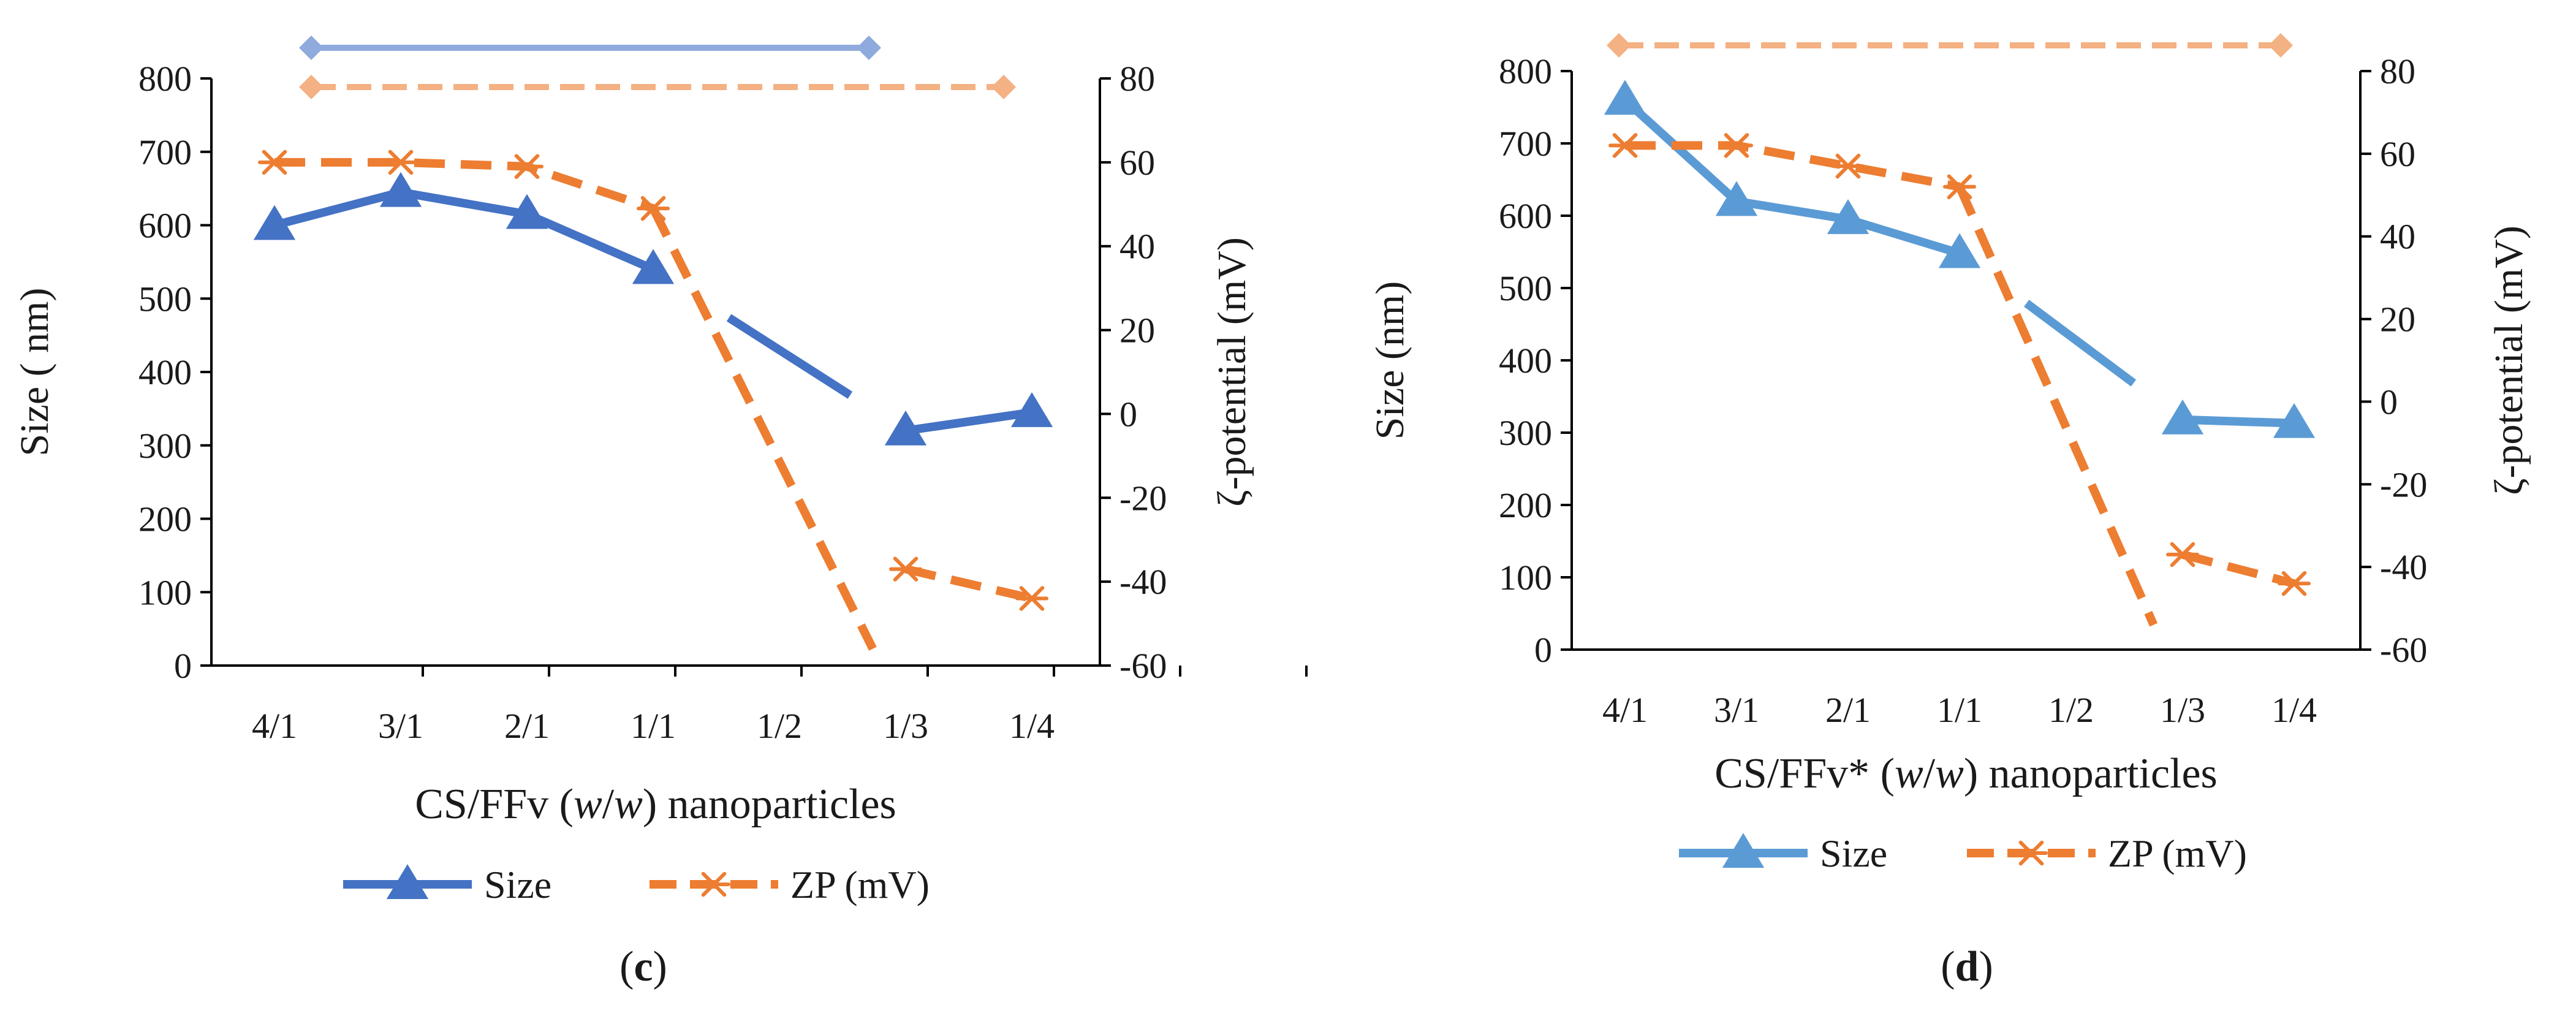 The width and height of the screenshot is (2576, 1021). What do you see at coordinates (655, 804) in the screenshot?
I see `x-axis-title: CS/FFv (w/w) nanoparticles` at bounding box center [655, 804].